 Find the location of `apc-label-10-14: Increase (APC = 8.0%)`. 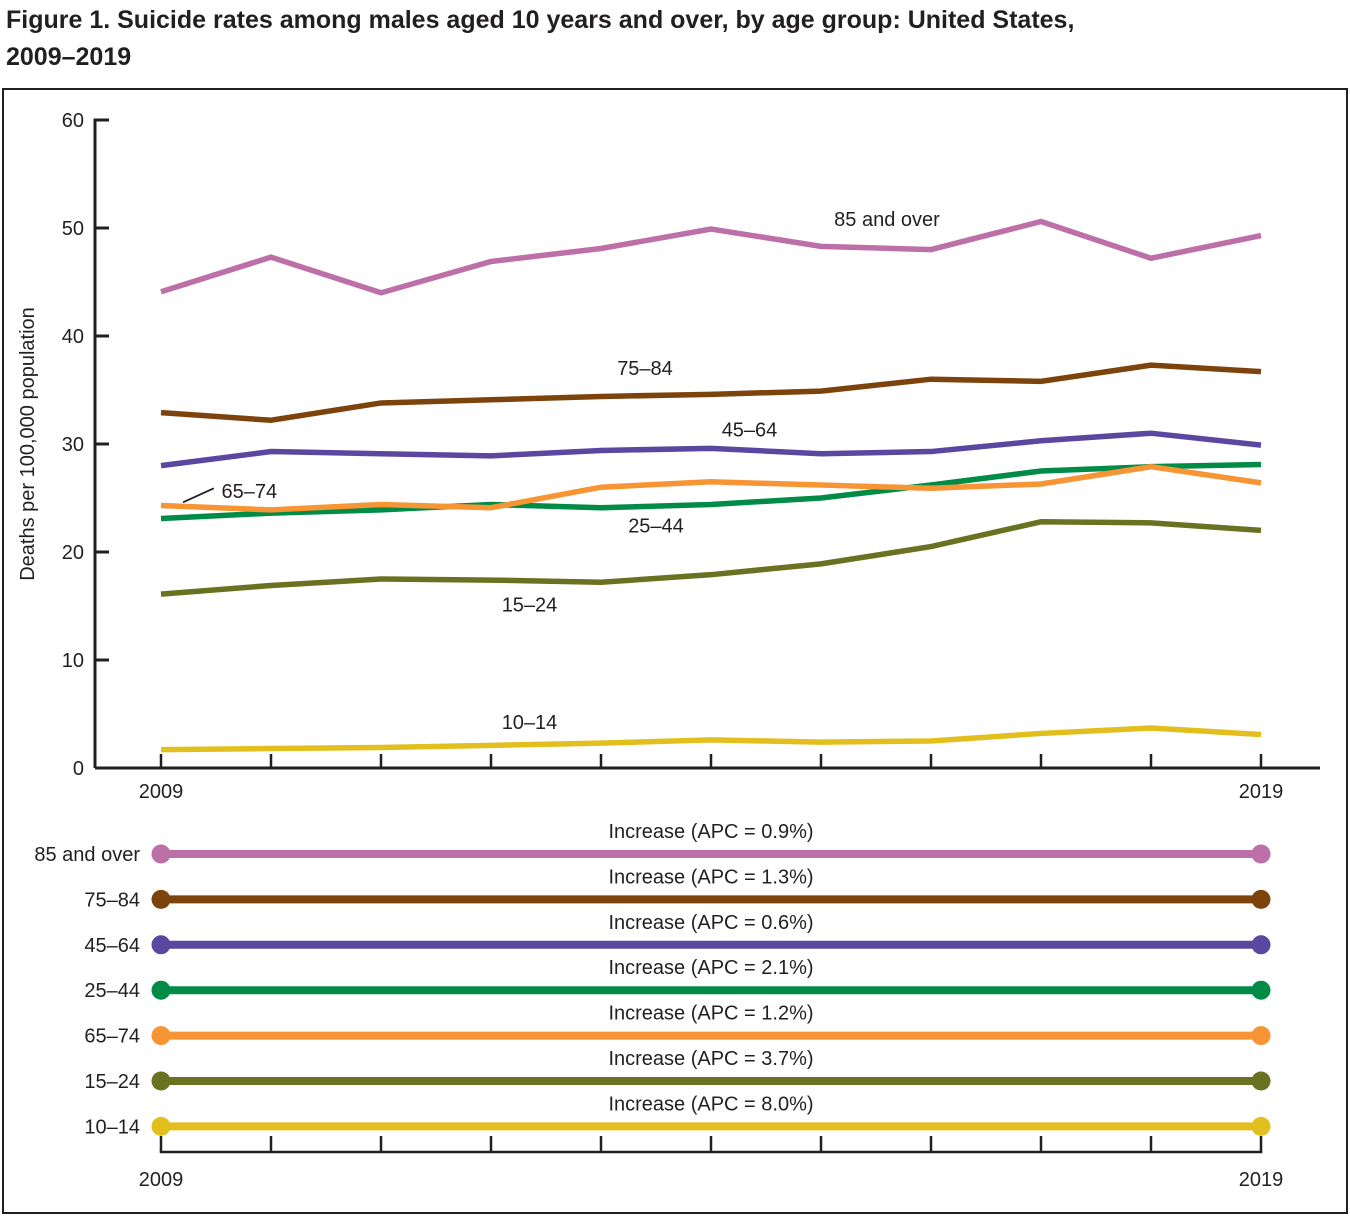

apc-label-10-14: Increase (APC = 8.0%) is located at coordinates (710, 1104).